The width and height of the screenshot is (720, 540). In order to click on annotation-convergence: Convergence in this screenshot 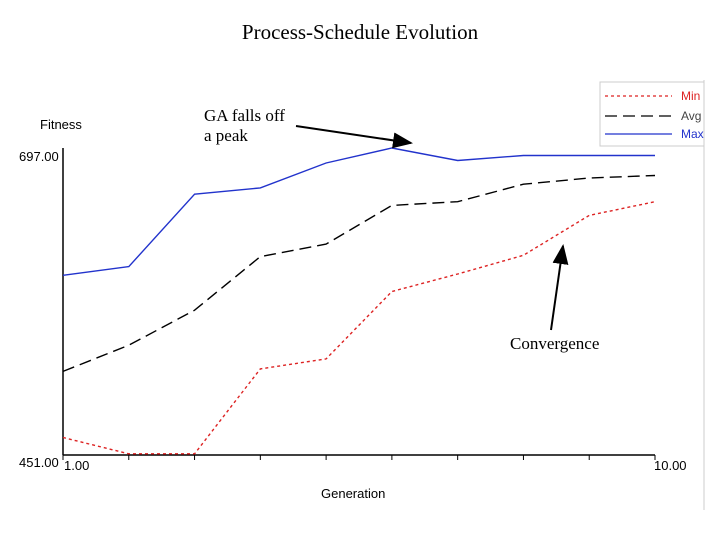, I will do `click(555, 343)`.